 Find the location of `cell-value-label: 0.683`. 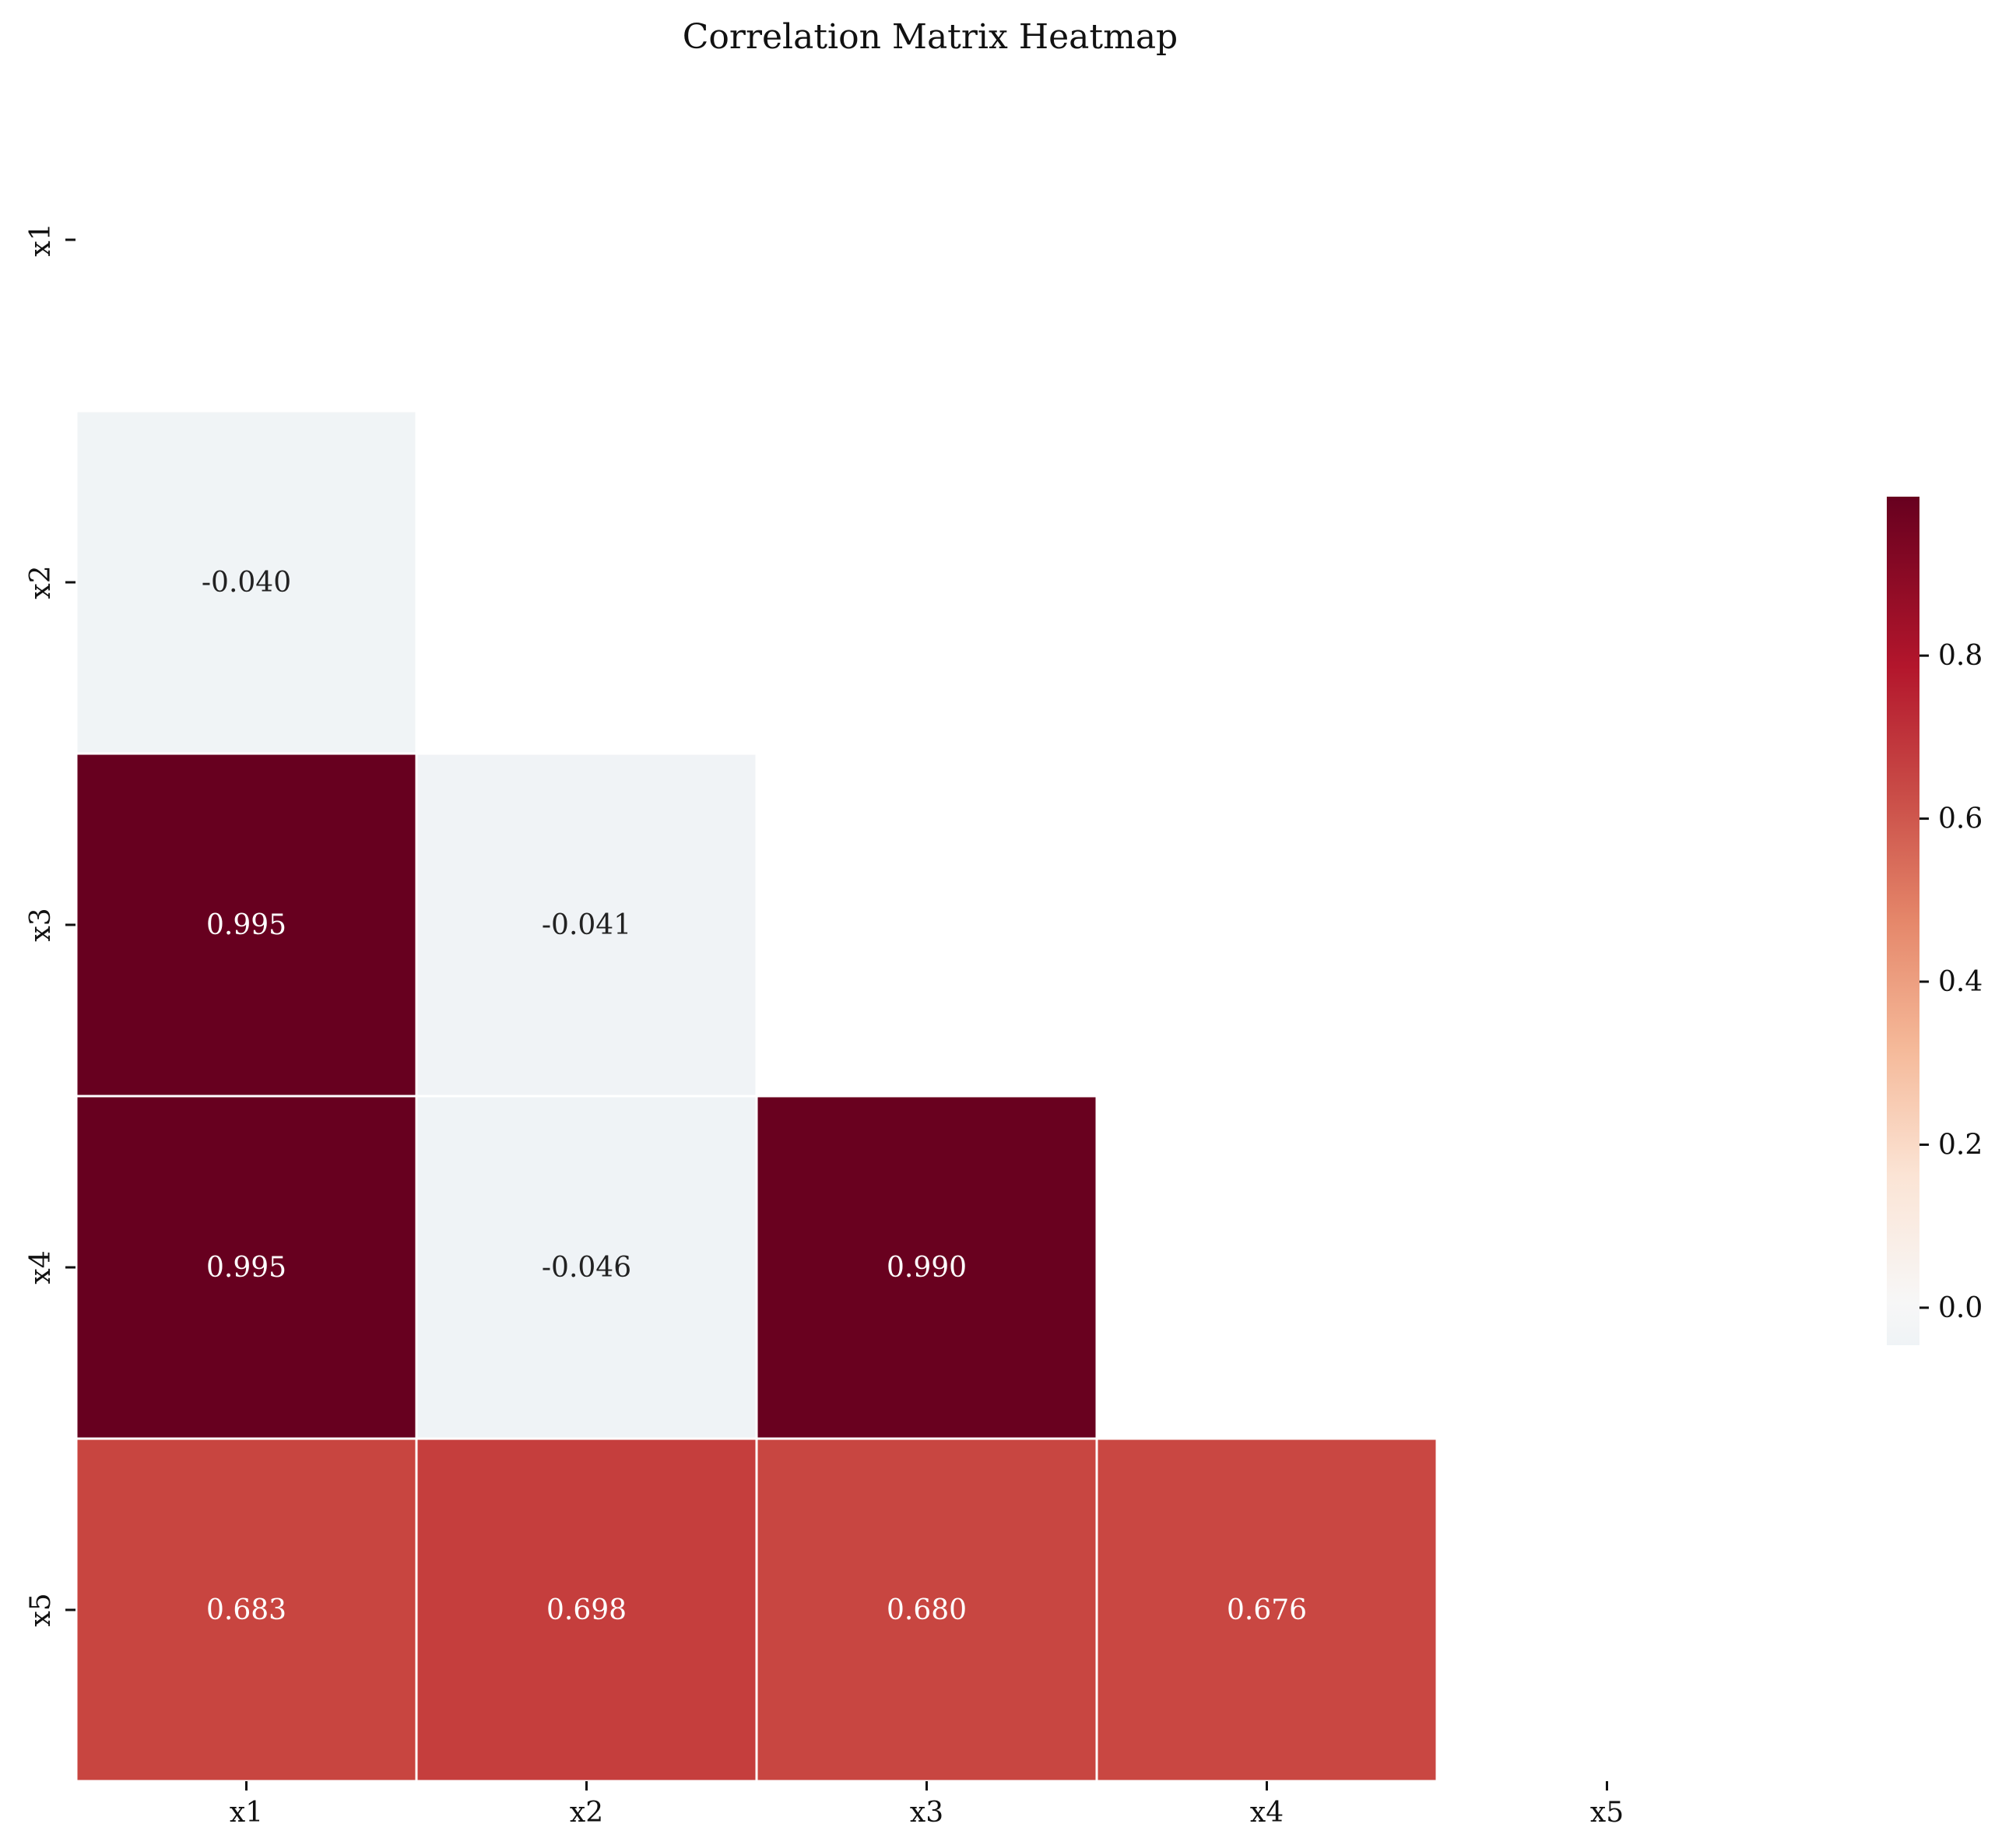

cell-value-label: 0.683 is located at coordinates (246, 1610).